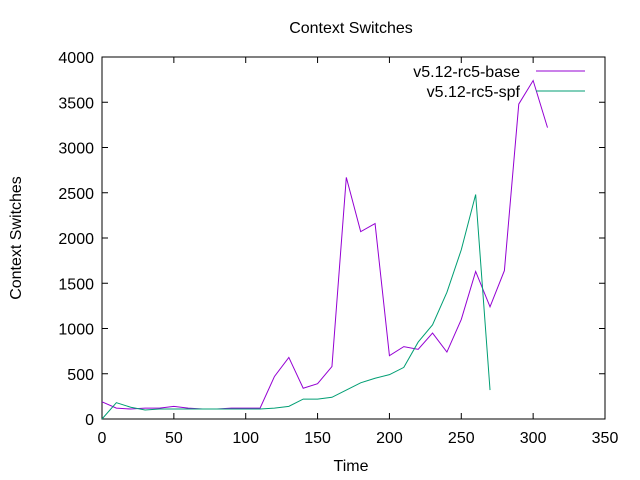 The width and height of the screenshot is (640, 480). Describe the element at coordinates (474, 92) in the screenshot. I see `legend-label: v5.12-rc5-spf` at that location.